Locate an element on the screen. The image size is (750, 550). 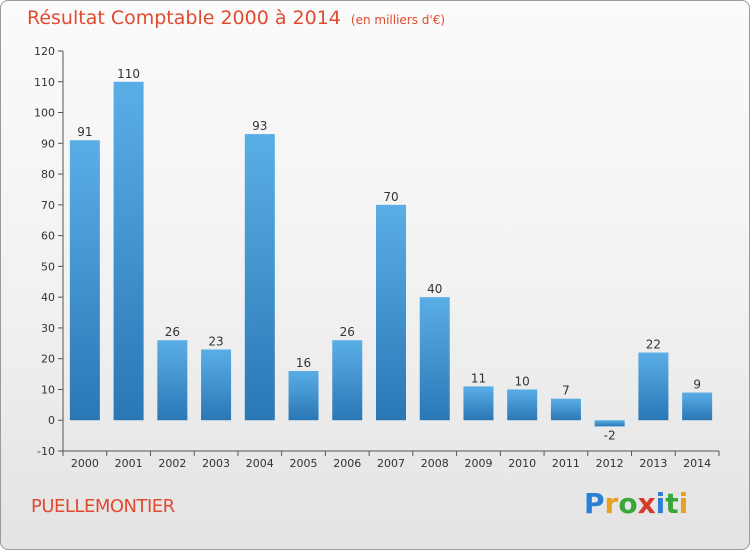
logo-letter: o is located at coordinates (628, 503).